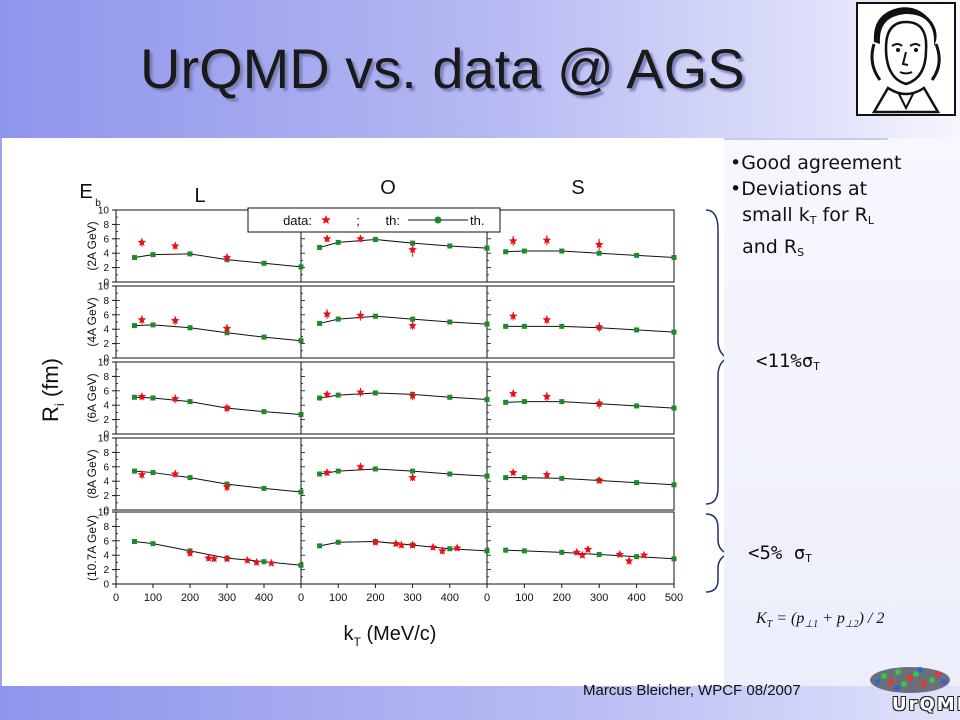 Image resolution: width=960 pixels, height=720 pixels. What do you see at coordinates (92, 473) in the screenshot?
I see `row-label: (8A GeV)` at bounding box center [92, 473].